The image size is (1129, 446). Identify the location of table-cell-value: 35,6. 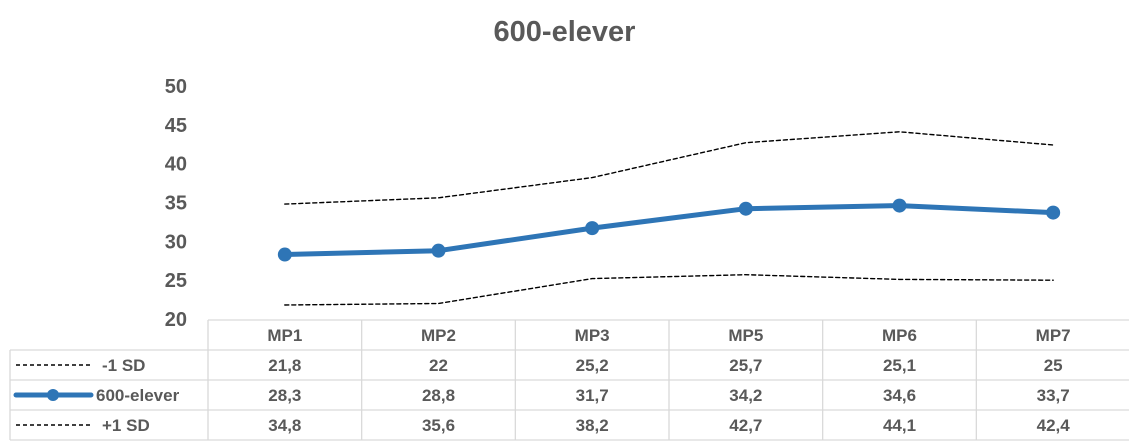
(438, 425).